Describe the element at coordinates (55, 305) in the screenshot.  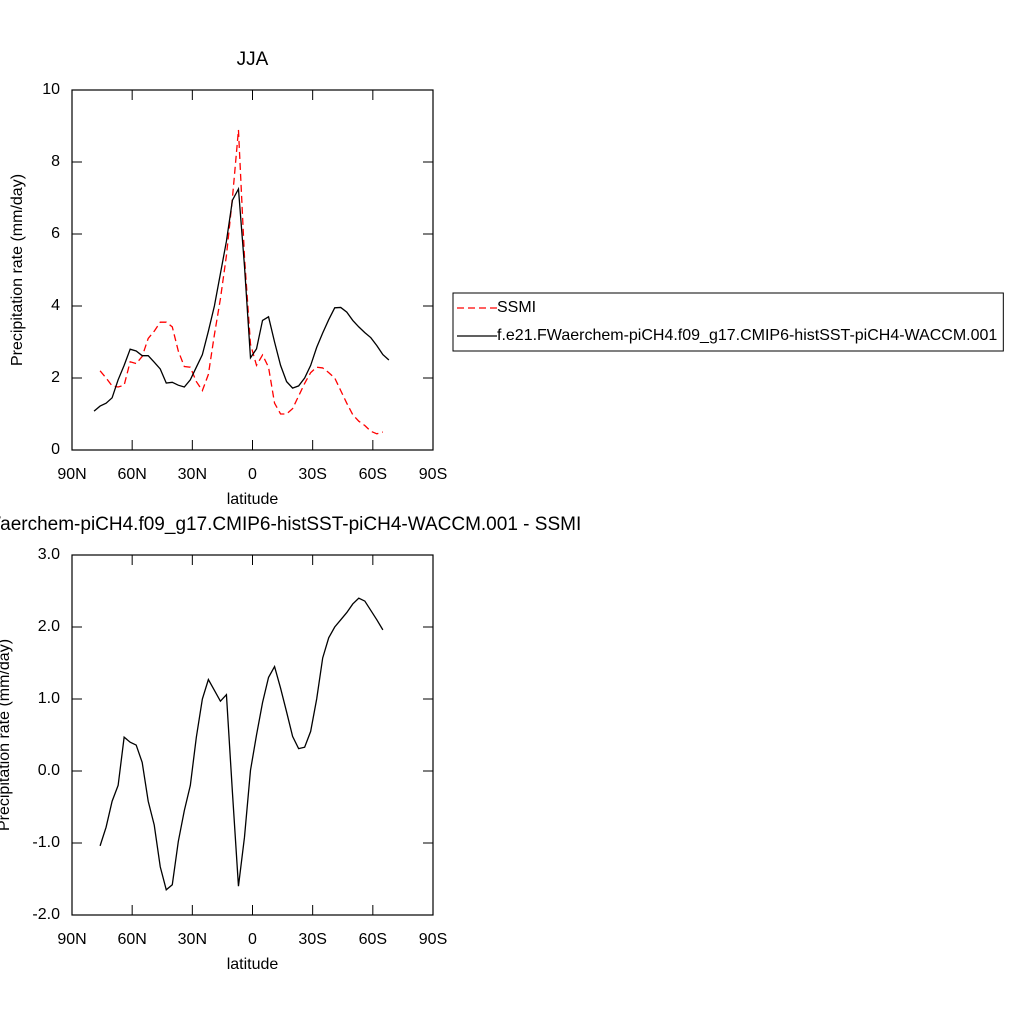
I see `y-tick-label: 4` at that location.